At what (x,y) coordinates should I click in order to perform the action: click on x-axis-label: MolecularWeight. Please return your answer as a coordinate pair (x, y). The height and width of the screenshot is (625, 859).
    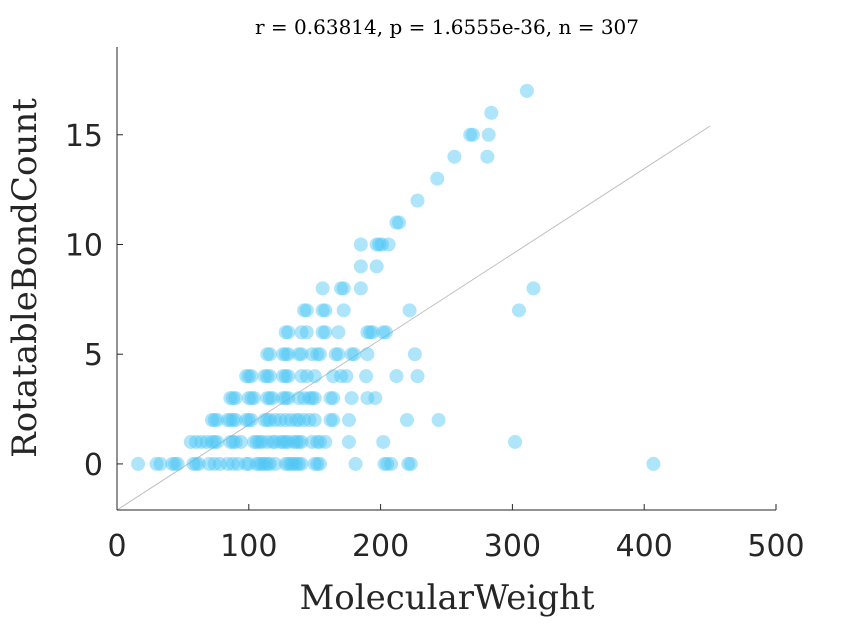
    Looking at the image, I should click on (446, 598).